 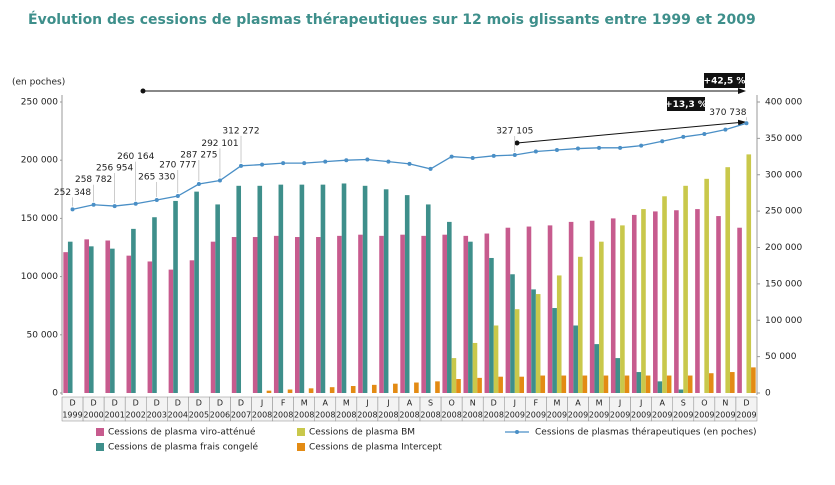 I want to click on data-label: 370 738, so click(x=727, y=113).